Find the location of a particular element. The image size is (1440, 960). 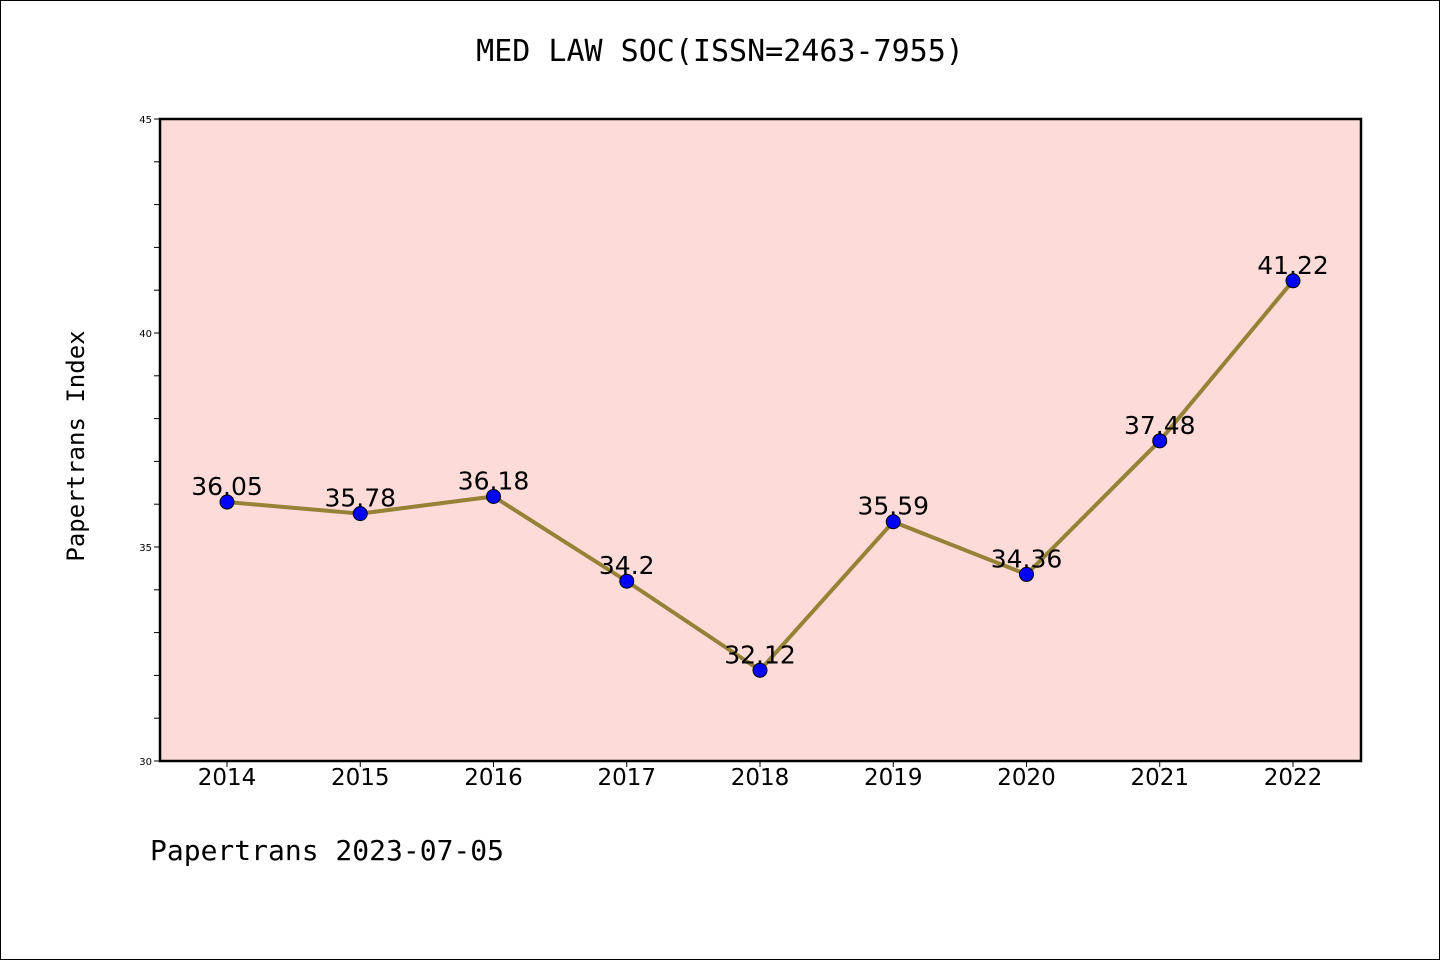

data-label: 35.78 is located at coordinates (360, 498).